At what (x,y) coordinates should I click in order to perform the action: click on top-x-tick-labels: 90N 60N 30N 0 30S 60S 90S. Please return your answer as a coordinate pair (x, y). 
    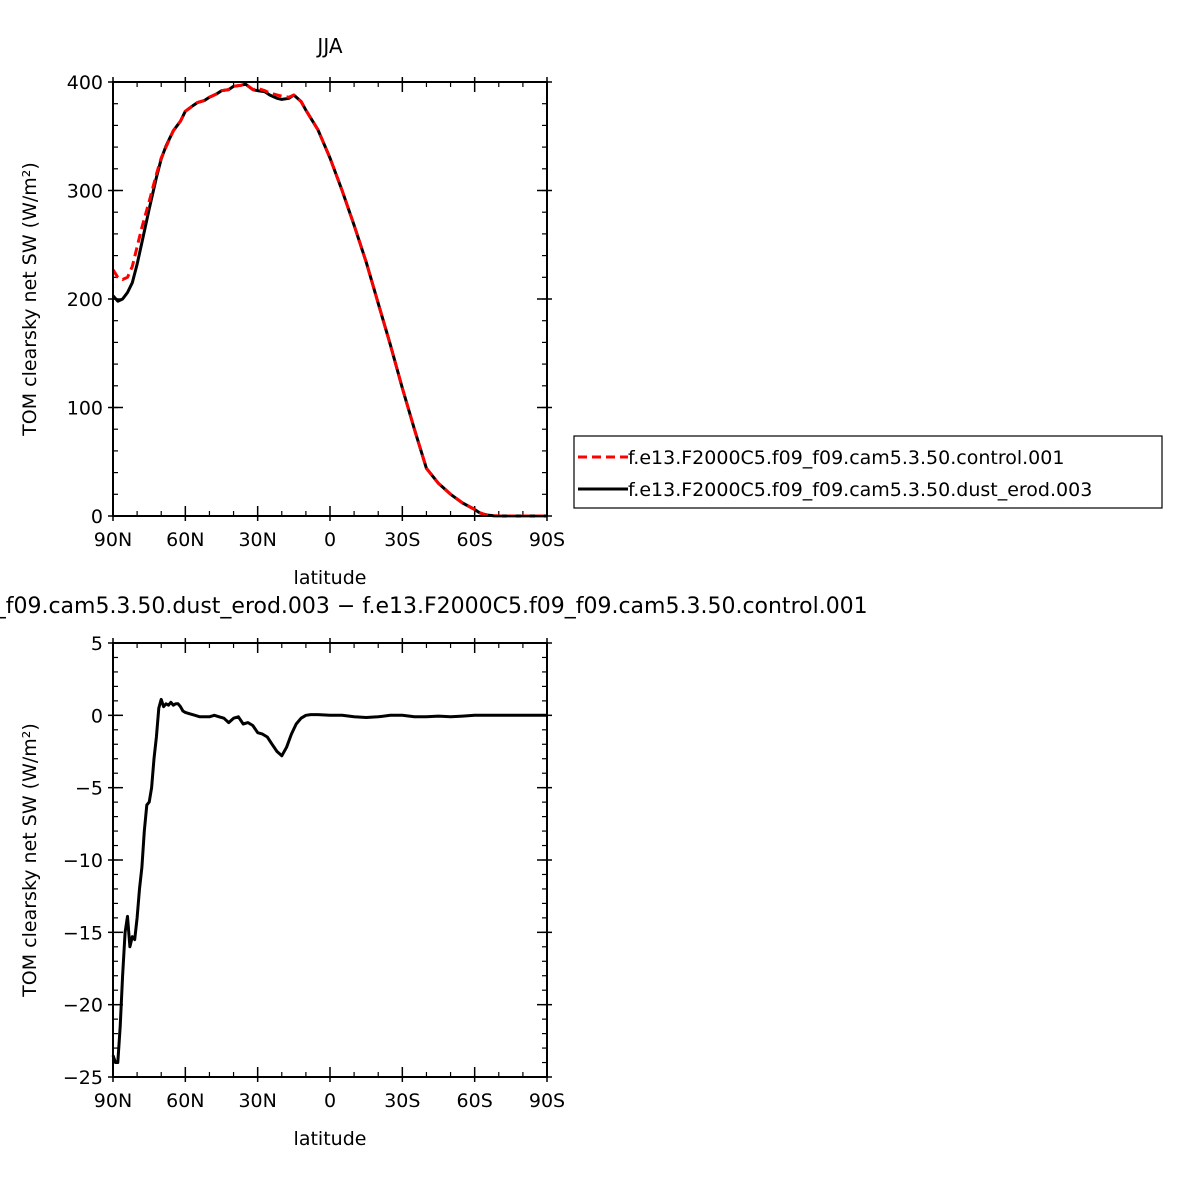
    Looking at the image, I should click on (329, 540).